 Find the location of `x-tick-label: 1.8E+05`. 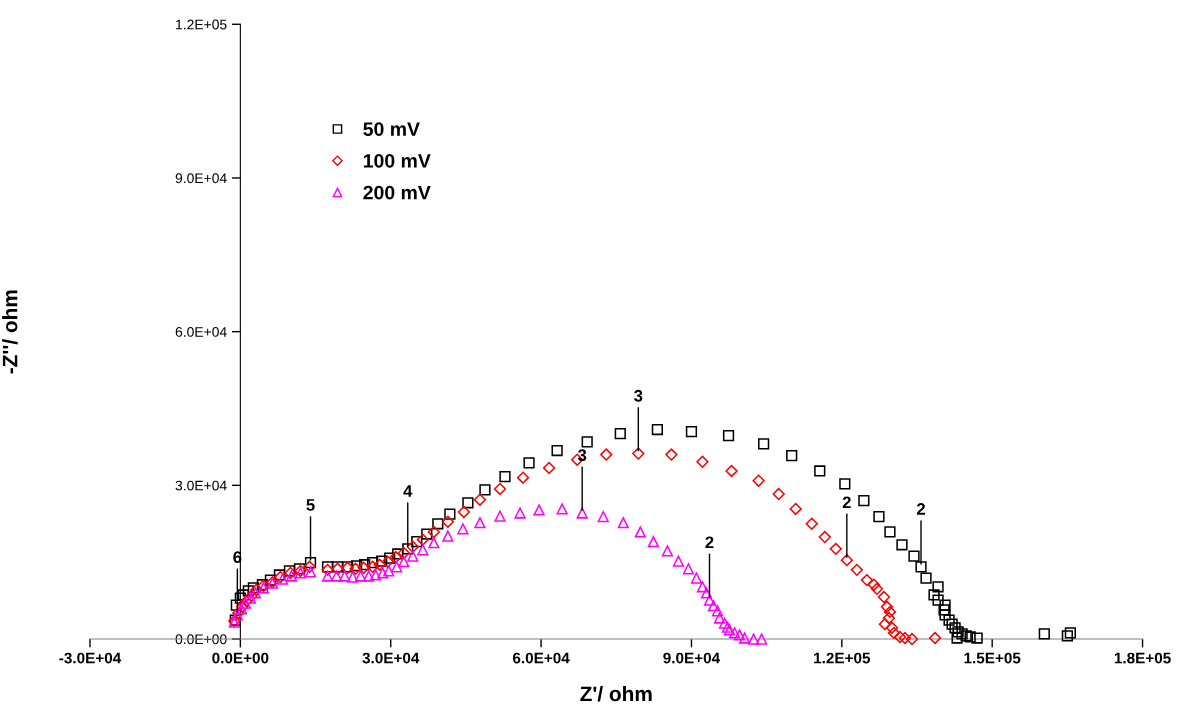

x-tick-label: 1.8E+05 is located at coordinates (1142, 658).